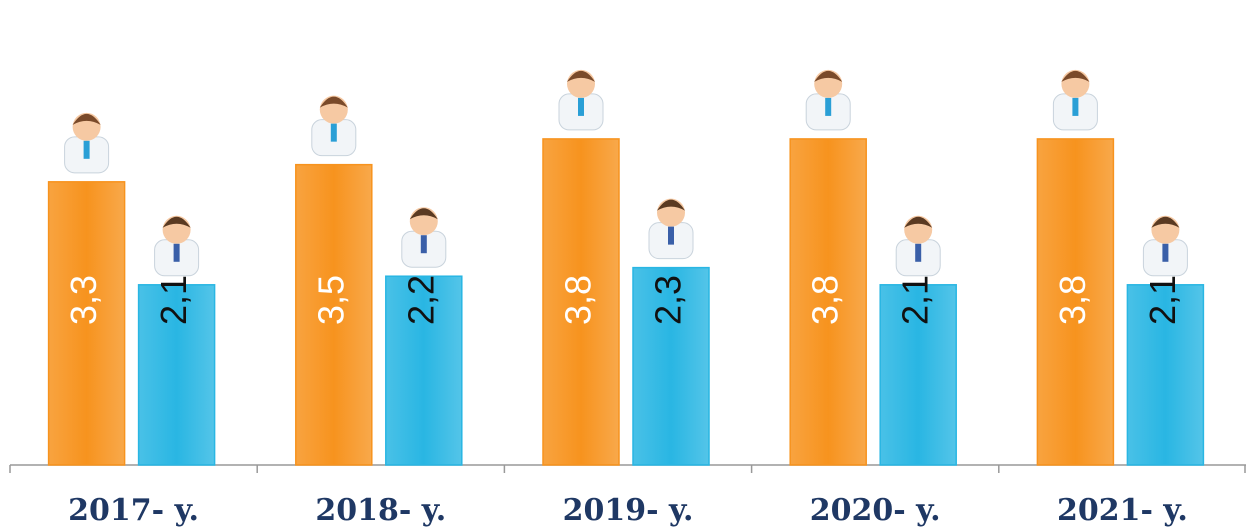 The image size is (1246, 529). What do you see at coordinates (330, 300) in the screenshot?
I see `value-label: 3,5` at bounding box center [330, 300].